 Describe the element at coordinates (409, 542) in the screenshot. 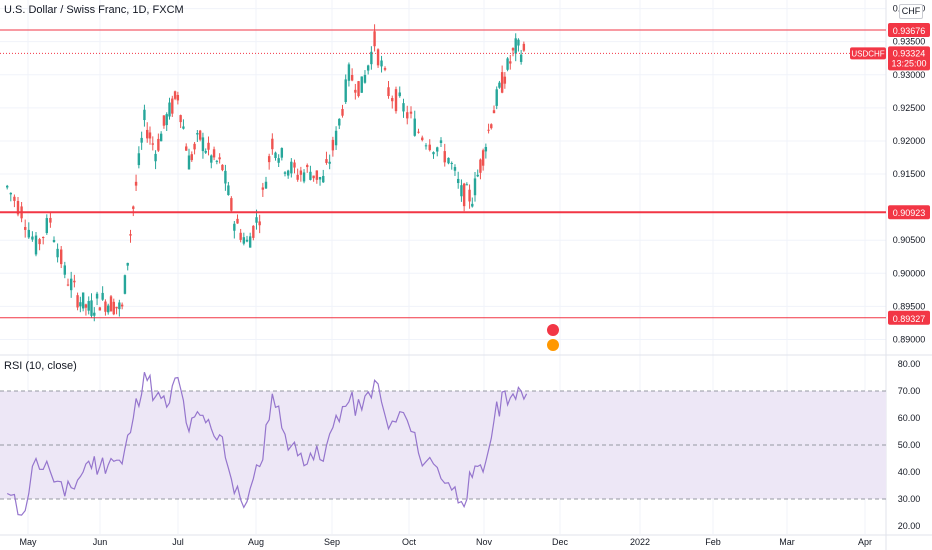

I see `time-axis-label: Oct` at that location.